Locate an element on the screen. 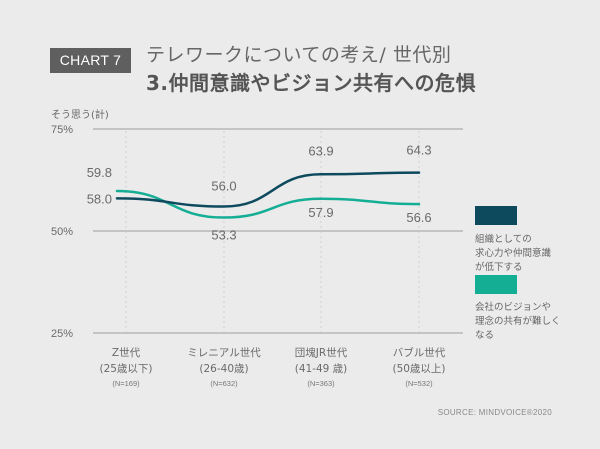  x-tick-range: (25歳以下) is located at coordinates (125, 369).